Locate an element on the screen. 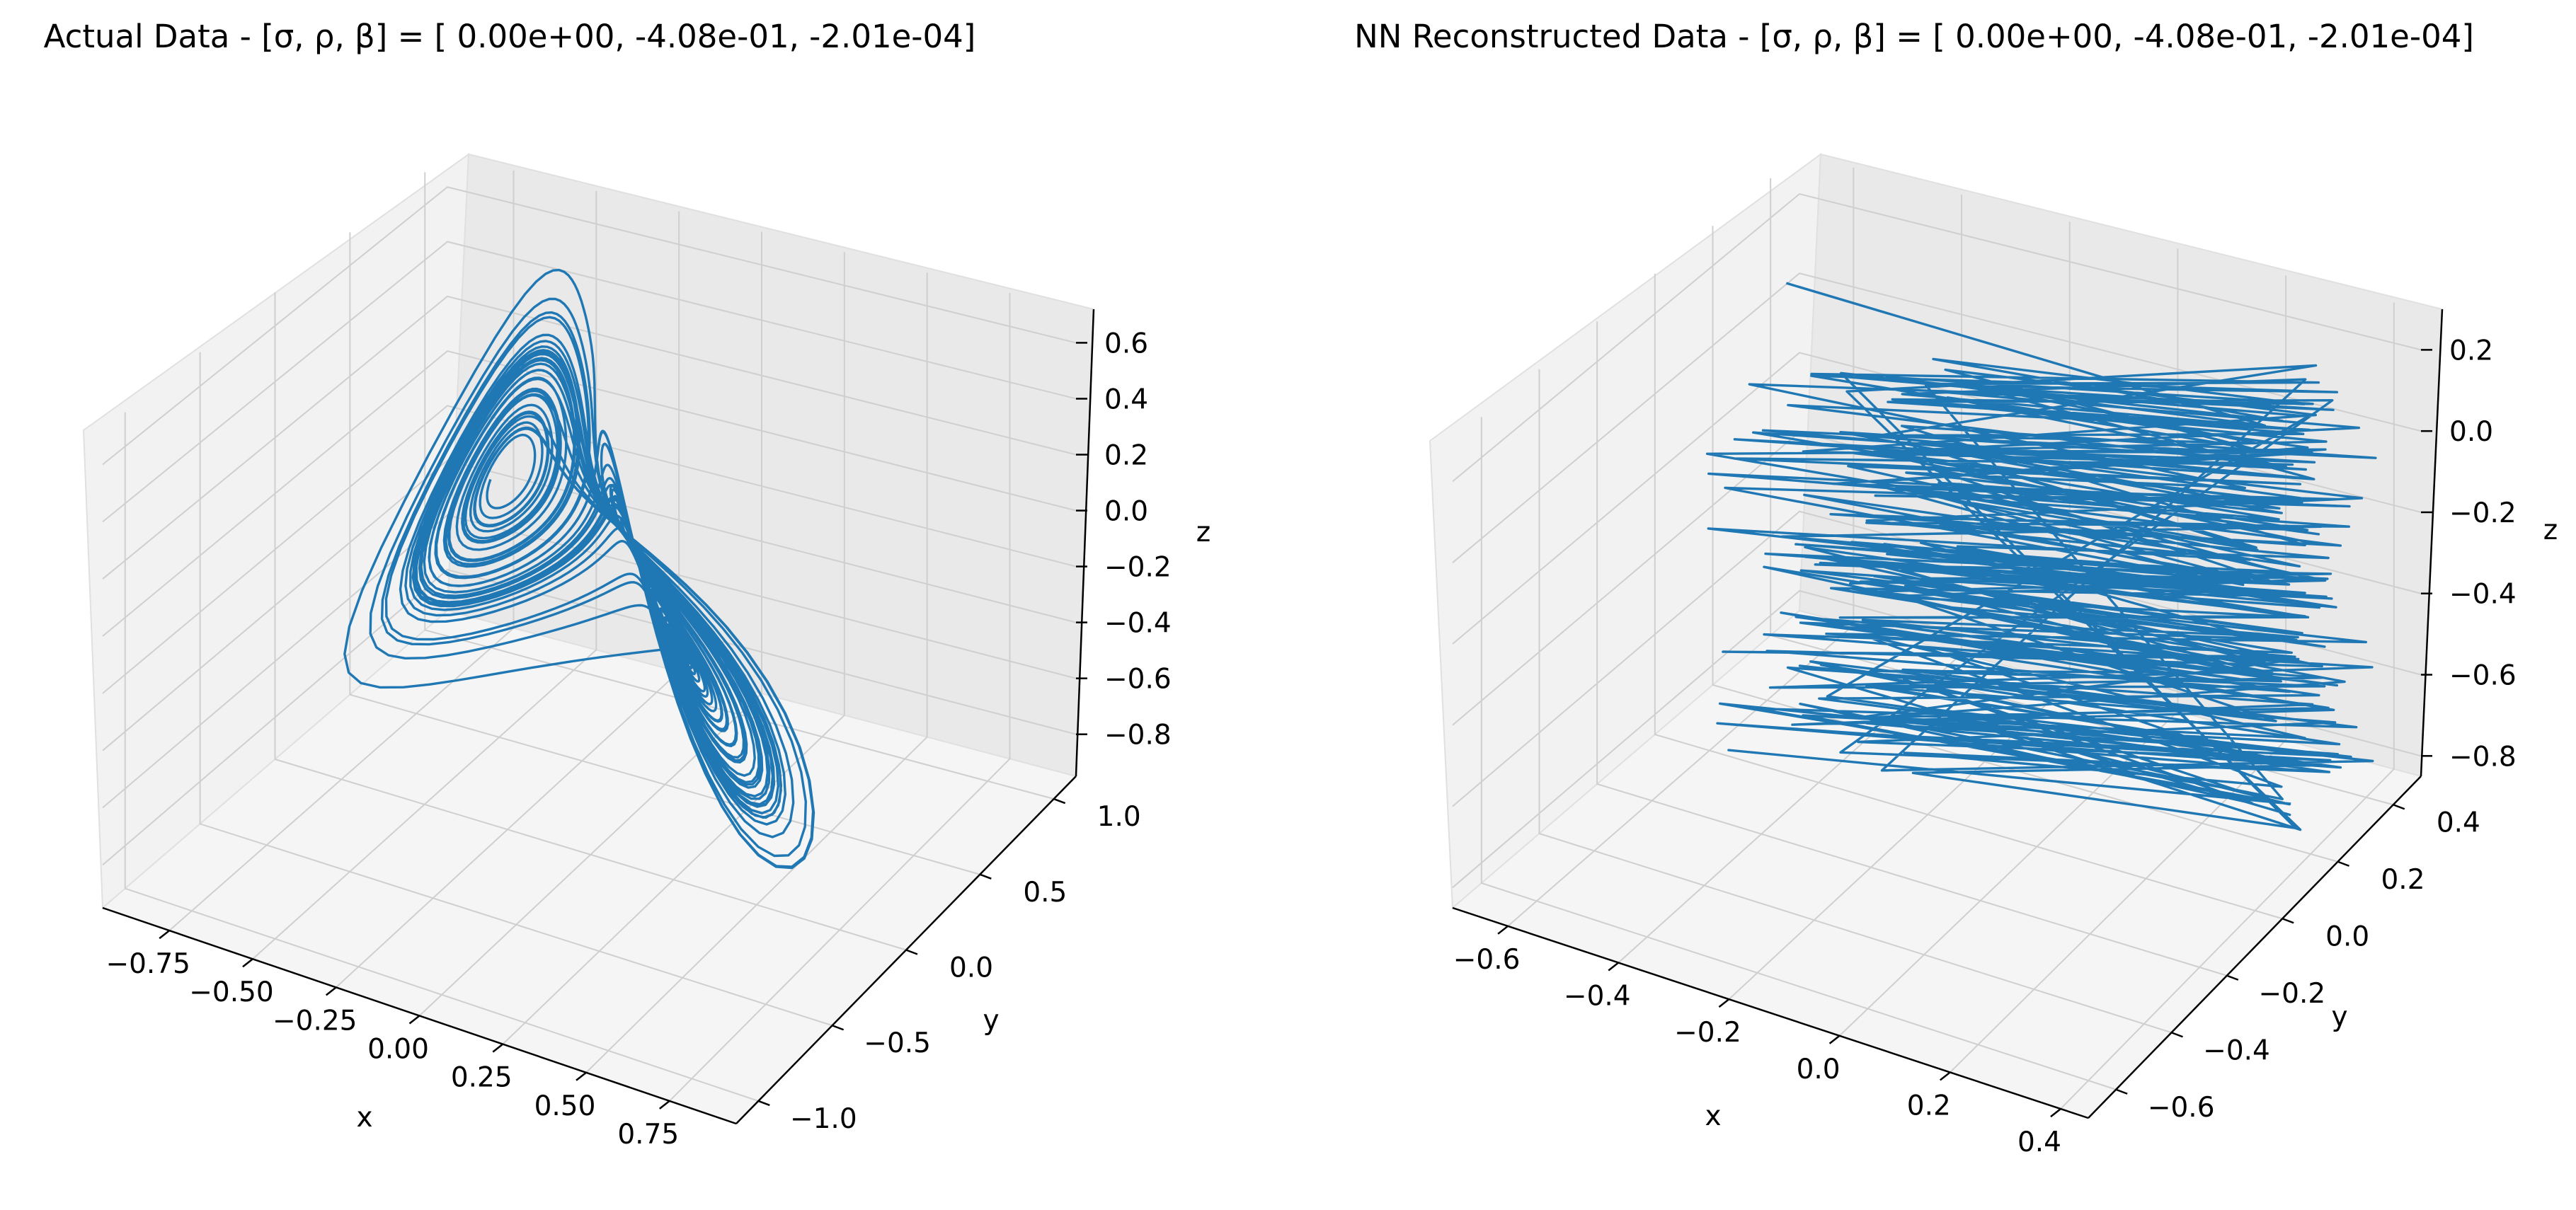 This screenshot has width=2576, height=1210. x-tick-label: −0.4 is located at coordinates (1597, 996).